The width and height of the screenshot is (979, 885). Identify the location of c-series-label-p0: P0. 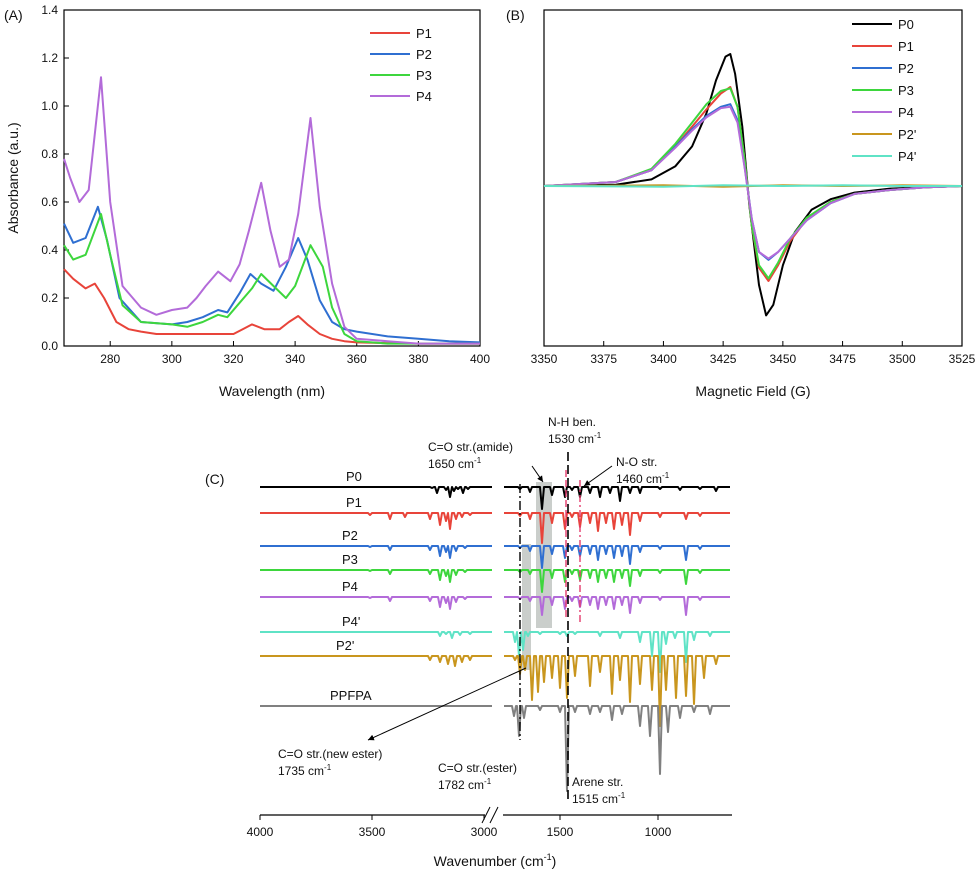
(354, 476).